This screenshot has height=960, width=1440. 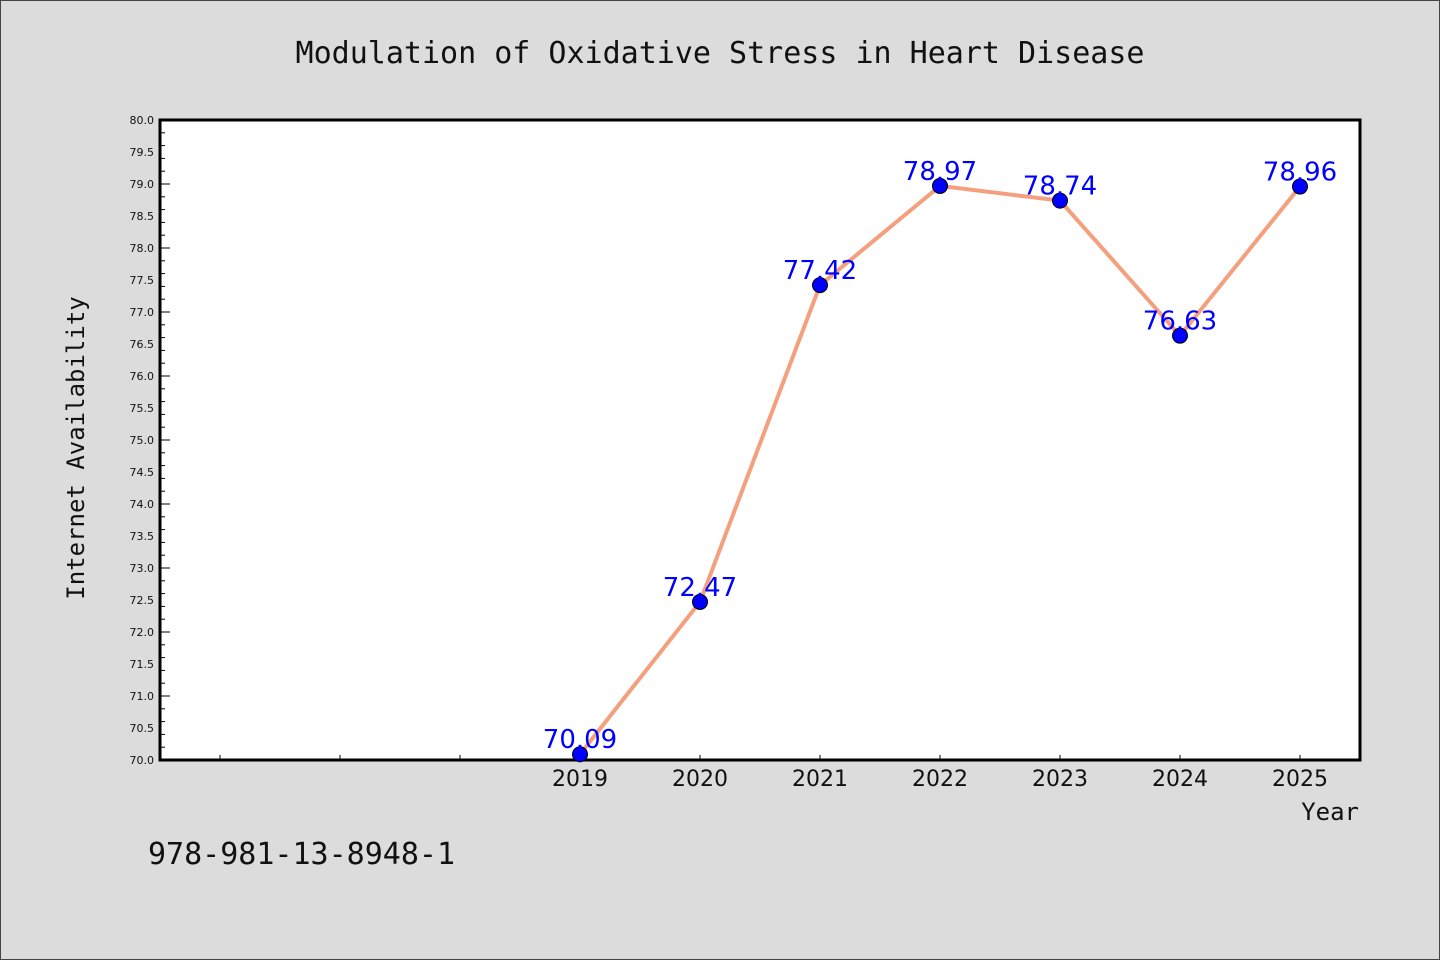 I want to click on y-tick-label: 78.0, so click(x=142, y=248).